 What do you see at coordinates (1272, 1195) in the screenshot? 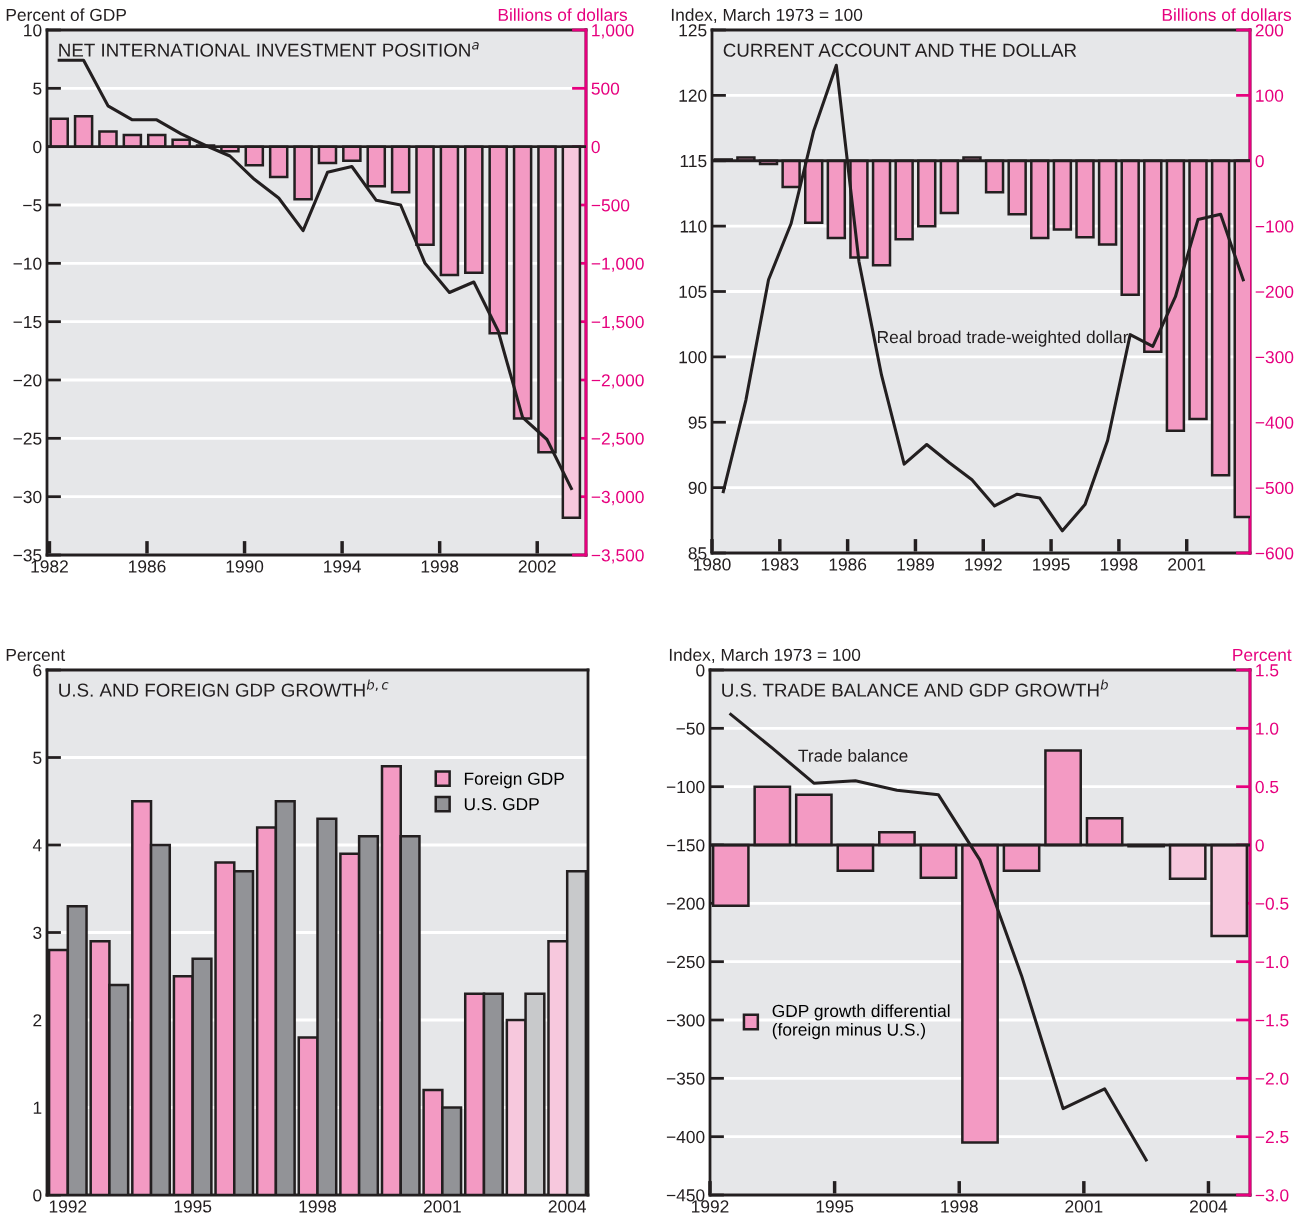
I see `y2-tick-label: −3.0` at bounding box center [1272, 1195].